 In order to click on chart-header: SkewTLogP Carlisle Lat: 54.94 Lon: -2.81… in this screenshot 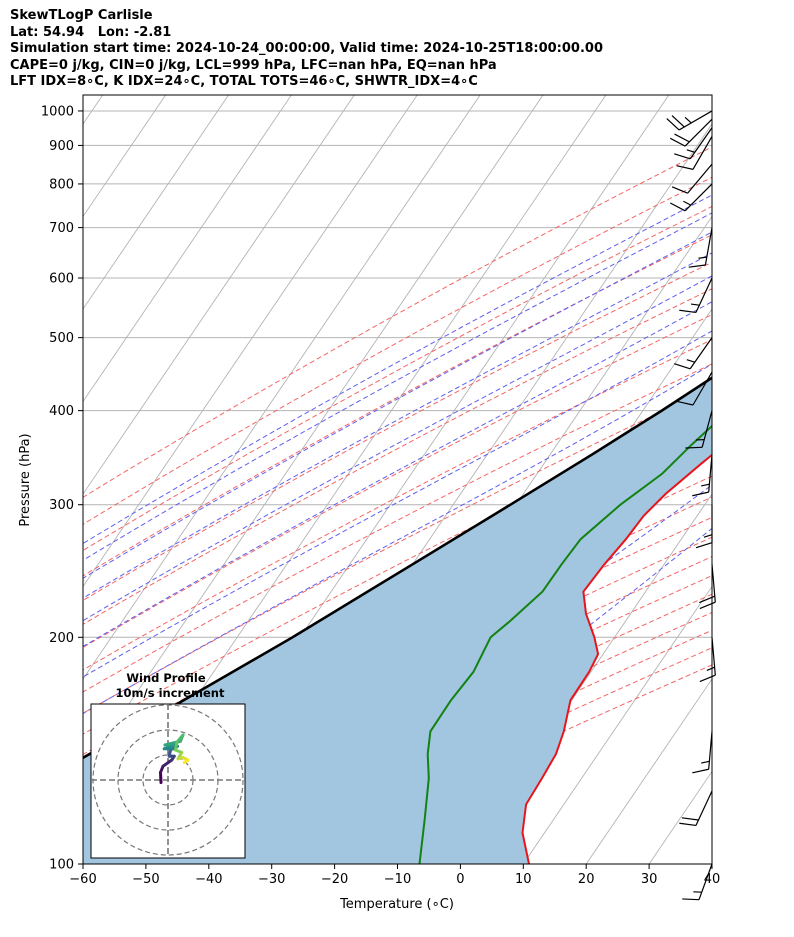, I will do `click(306, 49)`.